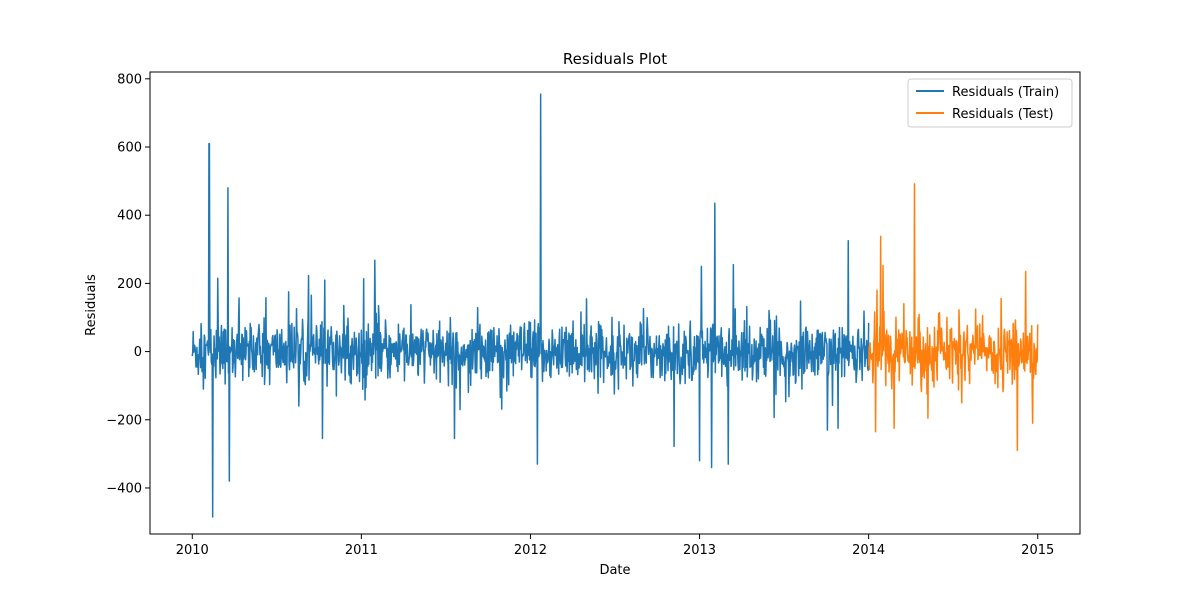  Describe the element at coordinates (615, 59) in the screenshot. I see `chart-title: Residuals Plot` at that location.